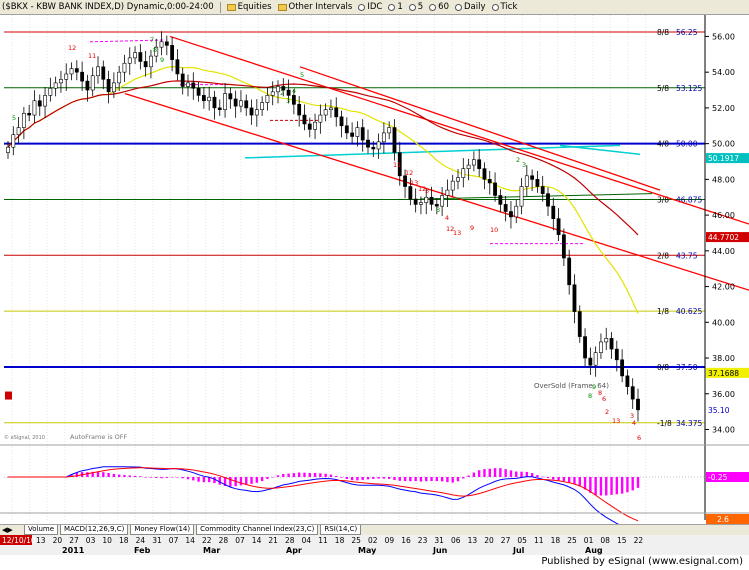  What do you see at coordinates (314, 7) in the screenshot?
I see `other-intervals-button: Other Intervals` at bounding box center [314, 7].